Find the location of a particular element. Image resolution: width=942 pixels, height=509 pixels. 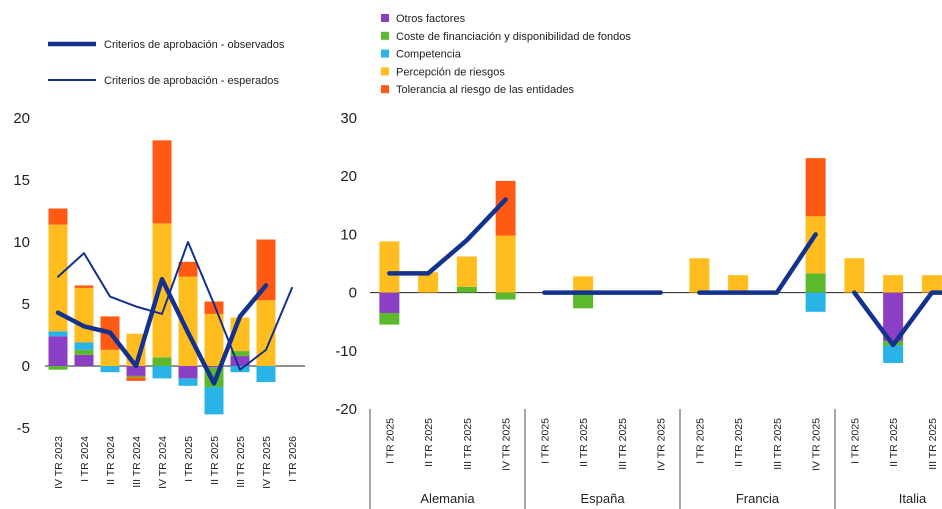

right-line-observed-Alemania is located at coordinates (447, 236).